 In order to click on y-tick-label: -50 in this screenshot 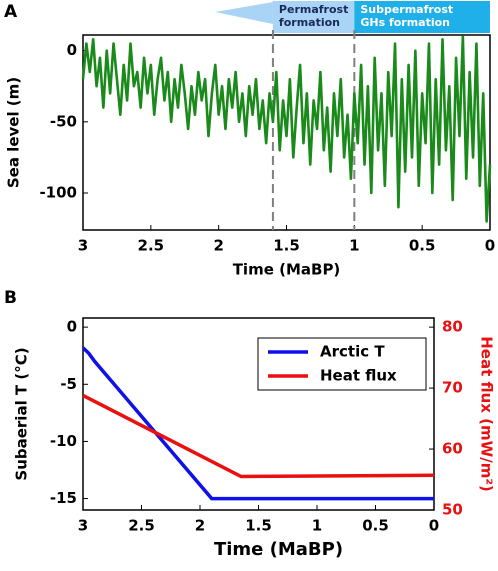, I will do `click(63, 121)`.